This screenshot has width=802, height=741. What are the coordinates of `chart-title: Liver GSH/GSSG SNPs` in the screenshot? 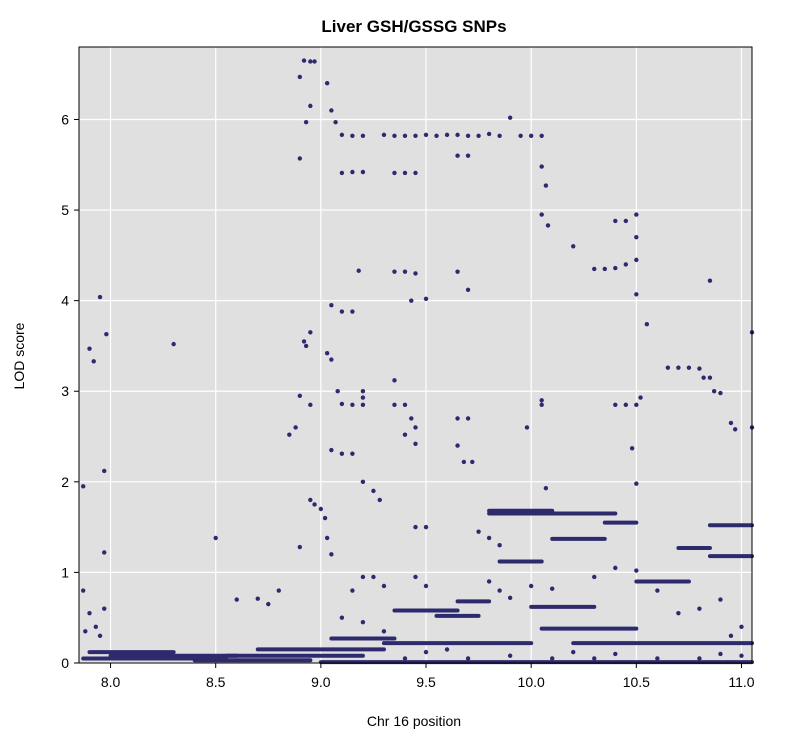 It's located at (413, 26).